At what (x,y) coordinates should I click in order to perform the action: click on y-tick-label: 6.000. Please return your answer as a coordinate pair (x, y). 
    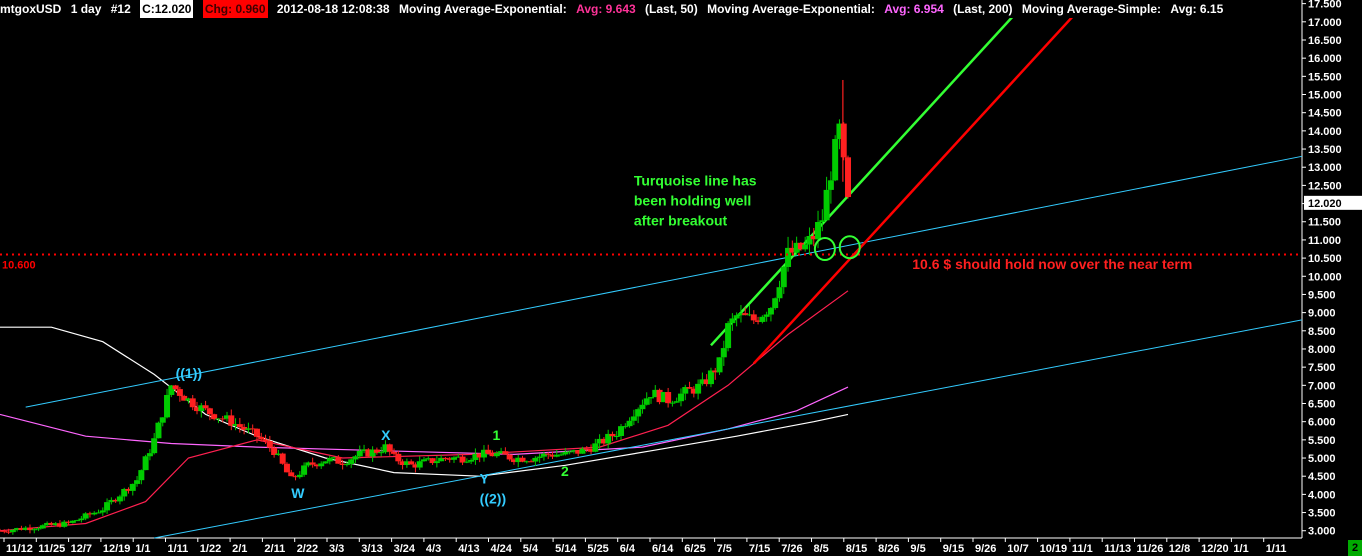
    Looking at the image, I should click on (1322, 423).